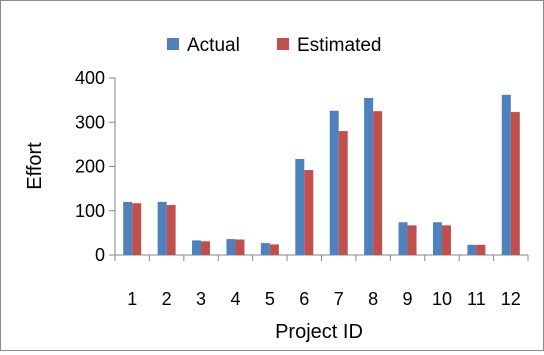 This screenshot has height=355, width=544. I want to click on y-axis: 0 100 200 300 400, so click(95, 166).